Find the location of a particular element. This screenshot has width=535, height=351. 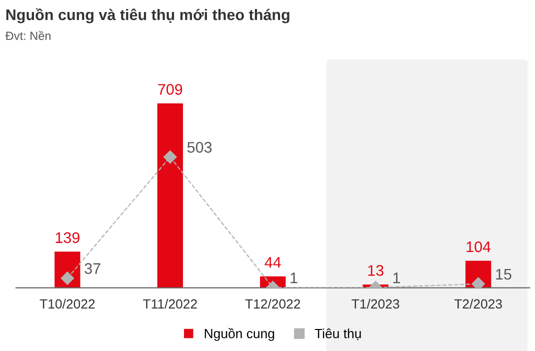

data-label: 15 is located at coordinates (504, 274).